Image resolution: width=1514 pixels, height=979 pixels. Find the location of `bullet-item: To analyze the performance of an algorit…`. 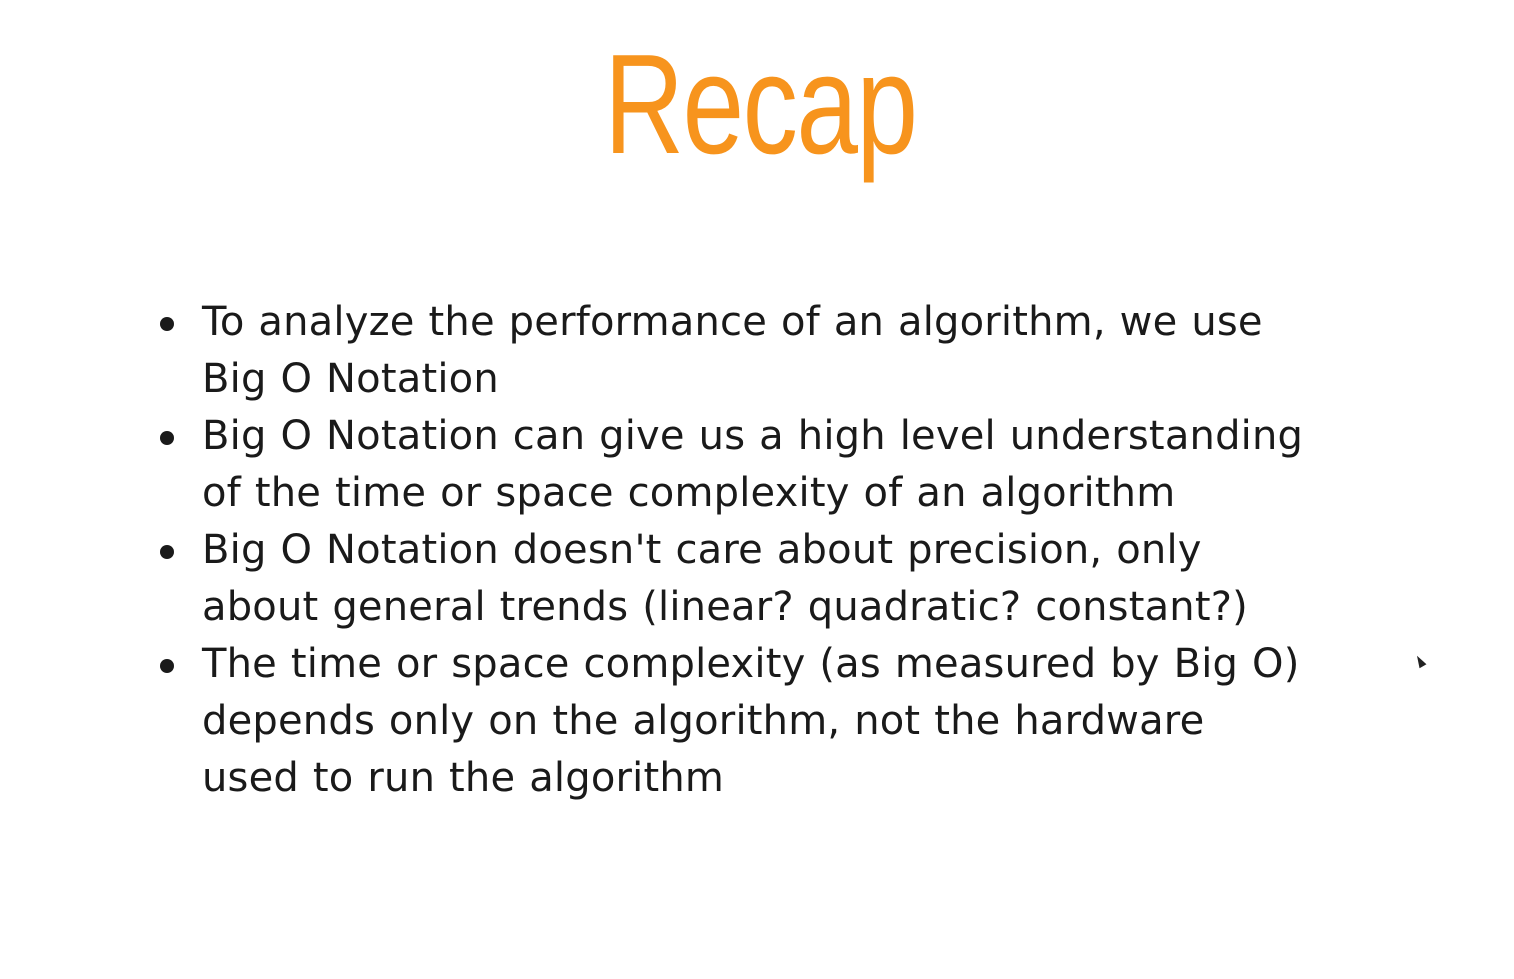

bullet-item: To analyze the performance of an algorit… is located at coordinates (810, 351).